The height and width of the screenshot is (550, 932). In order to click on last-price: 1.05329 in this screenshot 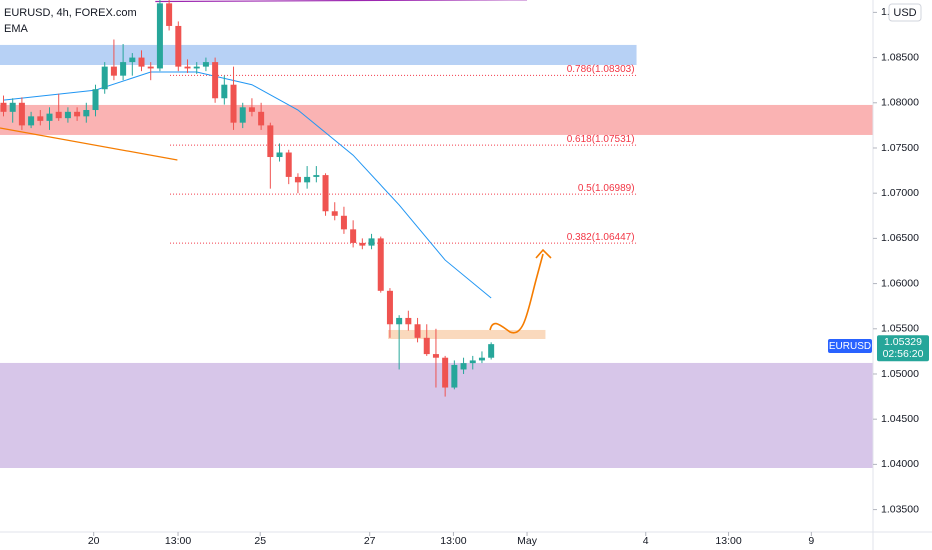, I will do `click(903, 342)`.